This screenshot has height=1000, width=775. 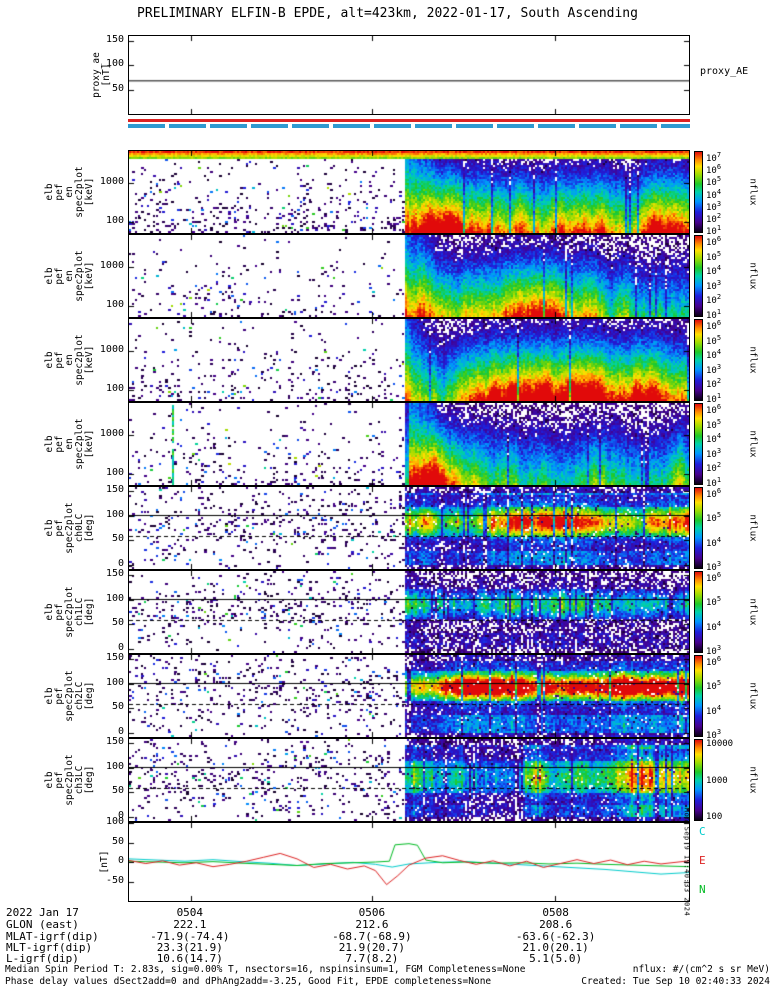 I want to click on spectrogram-panel-ch3lc-canvas, so click(x=409, y=780).